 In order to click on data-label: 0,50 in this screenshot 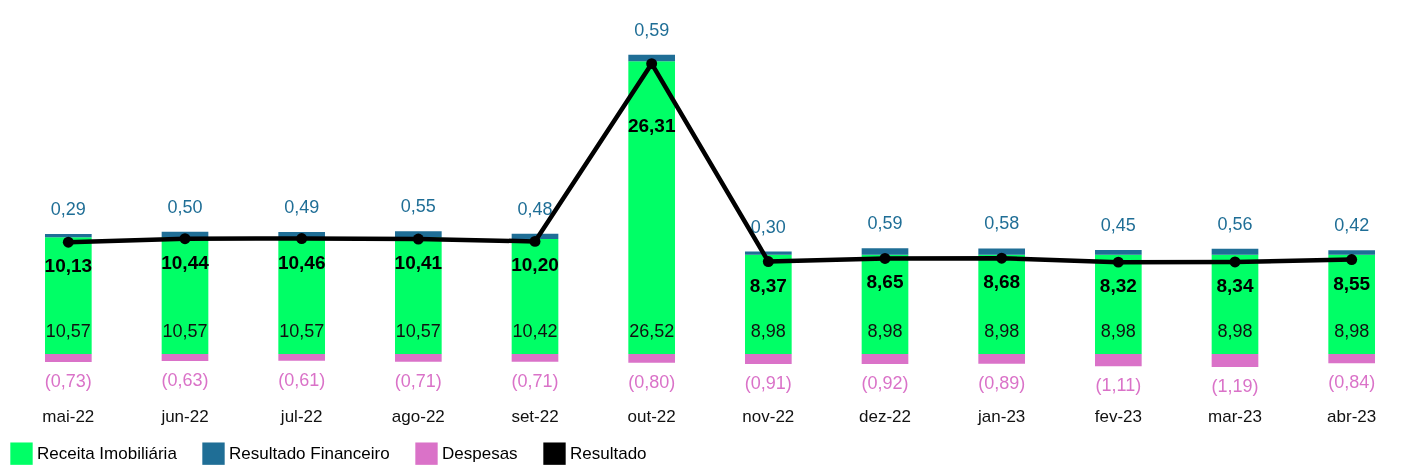, I will do `click(185, 206)`.